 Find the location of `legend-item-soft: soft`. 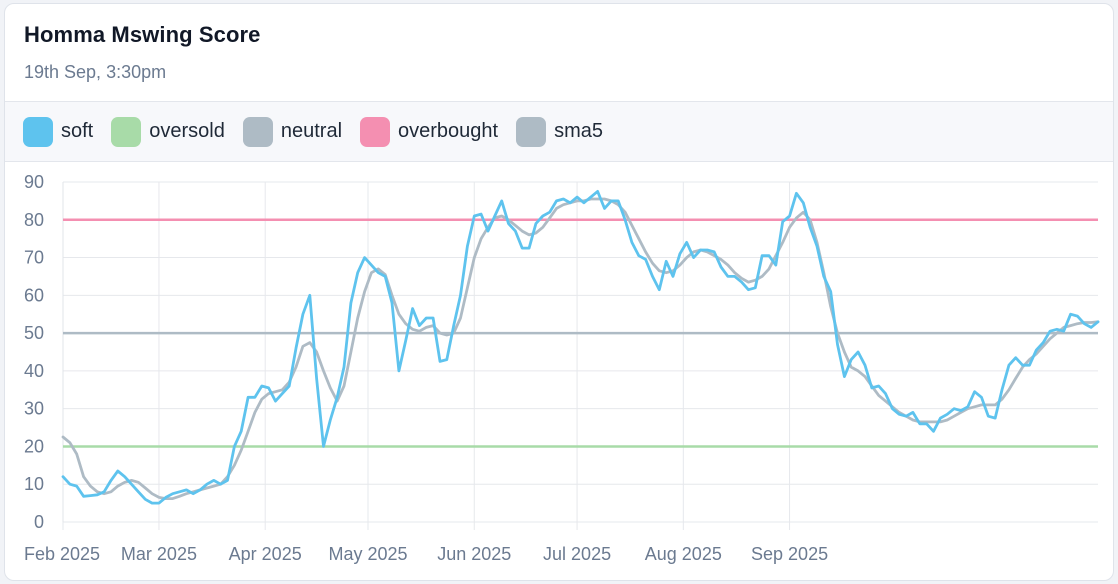

legend-item-soft: soft is located at coordinates (58, 131).